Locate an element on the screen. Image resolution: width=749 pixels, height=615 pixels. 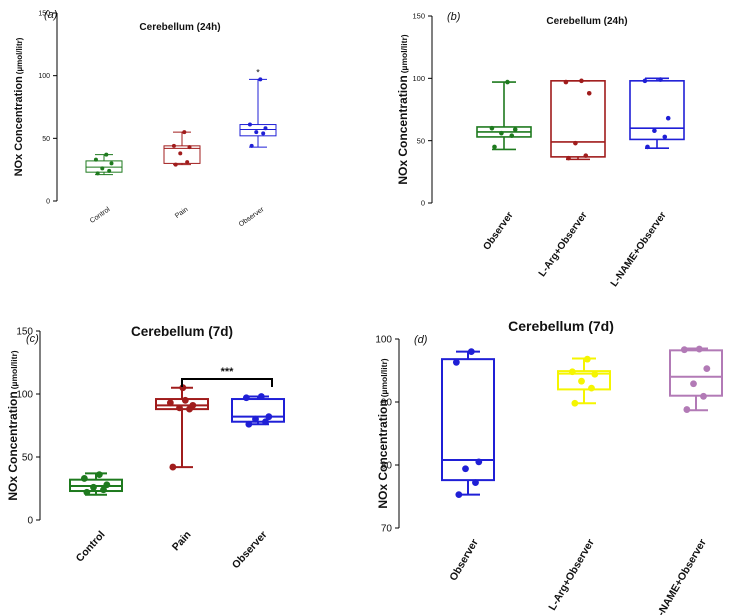
x-category-label: Observer is located at coordinates (463, 560).